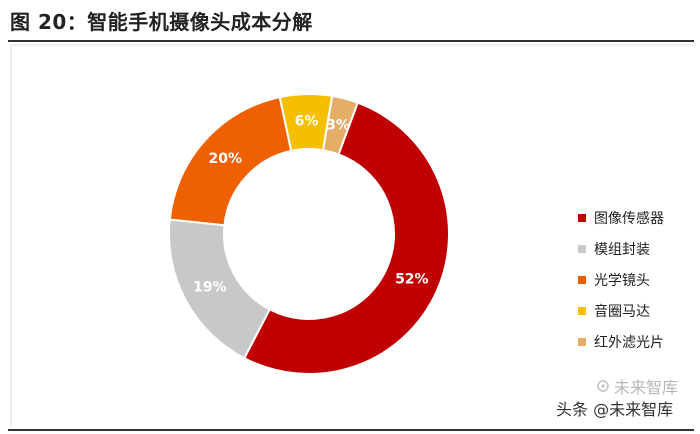 This screenshot has height=434, width=700. I want to click on legend-item: 光学镜头, so click(621, 279).